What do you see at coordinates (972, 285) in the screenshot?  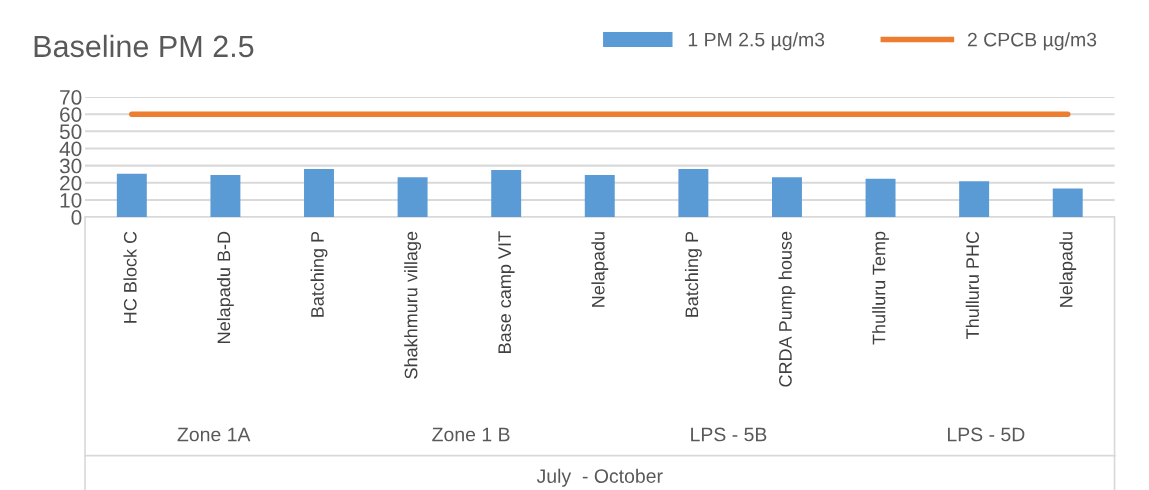 I see `x-tick-label: Thulluru PHC` at bounding box center [972, 285].